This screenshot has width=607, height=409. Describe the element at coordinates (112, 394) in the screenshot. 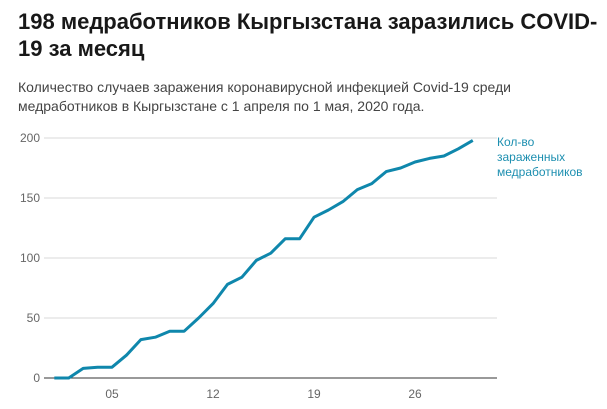

I see `x-tick-label: 05` at that location.